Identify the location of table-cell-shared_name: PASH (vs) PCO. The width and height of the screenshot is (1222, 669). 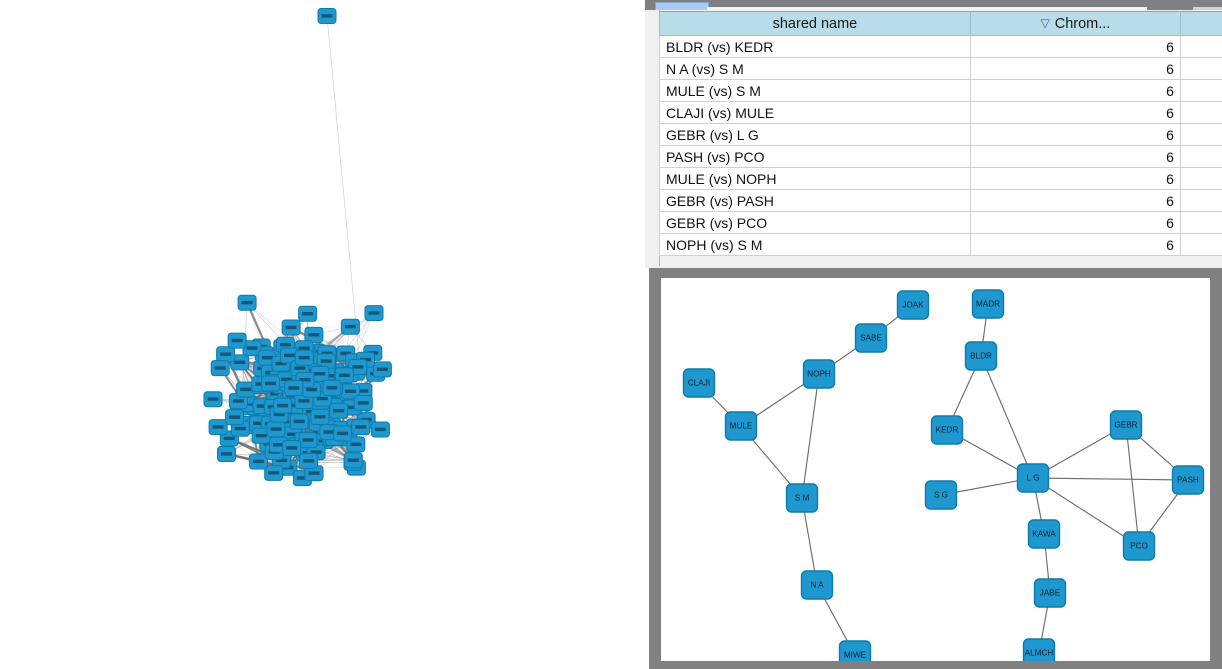
(815, 156).